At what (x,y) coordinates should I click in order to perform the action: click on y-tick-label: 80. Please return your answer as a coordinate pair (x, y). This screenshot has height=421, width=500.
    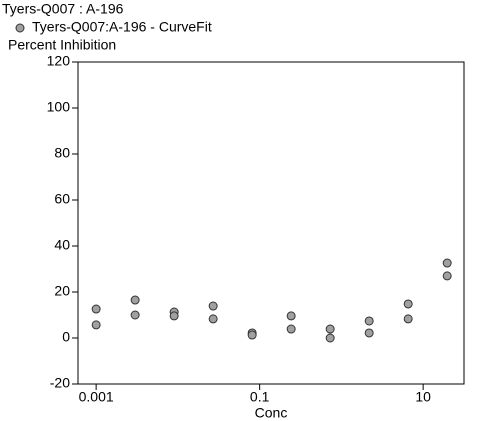
    Looking at the image, I should click on (62, 153).